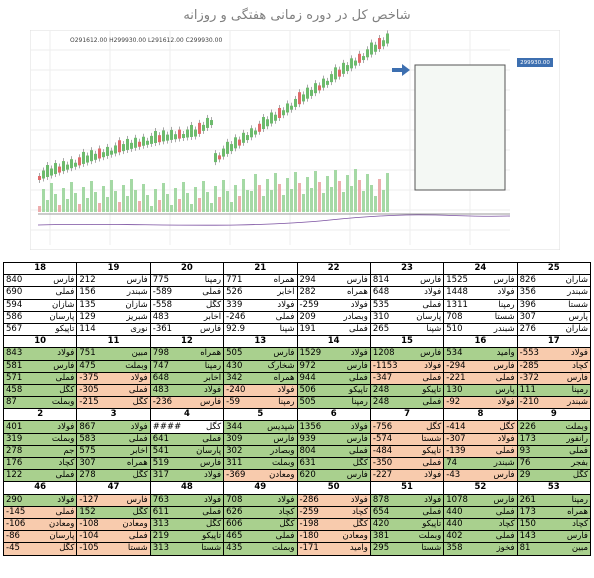 Image resolution: width=594 pixels, height=578 pixels. Describe the element at coordinates (426, 329) in the screenshot. I see `cell-name: شپنا` at that location.